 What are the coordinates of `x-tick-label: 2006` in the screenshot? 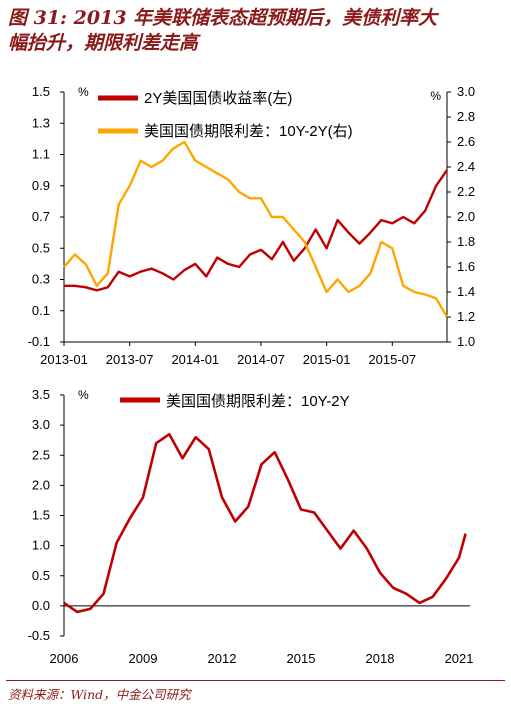 It's located at (64, 658).